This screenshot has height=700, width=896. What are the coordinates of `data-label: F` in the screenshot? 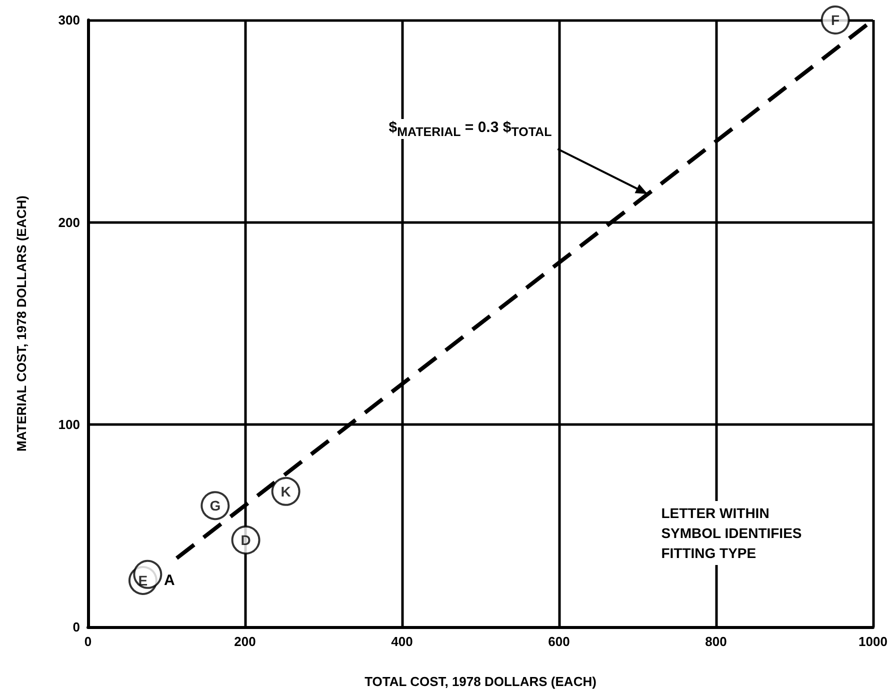 It's located at (835, 20).